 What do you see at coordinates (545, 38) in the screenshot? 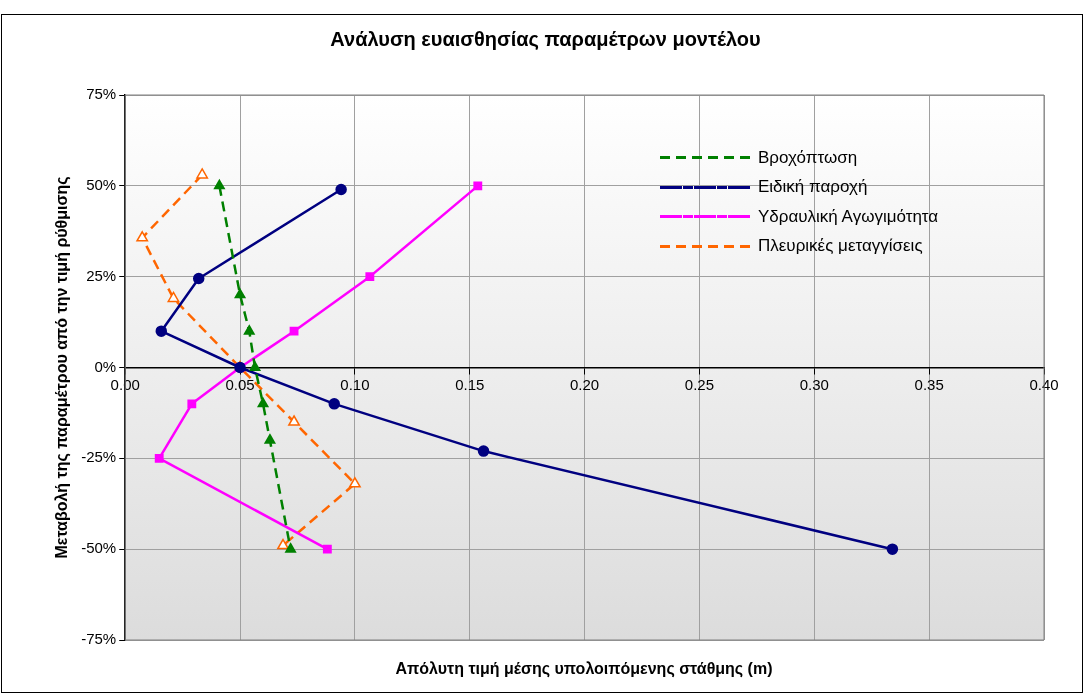
I see `chart-title: Ανάλυση ευαισθησίας παραμέτρων μοντέλου` at bounding box center [545, 38].